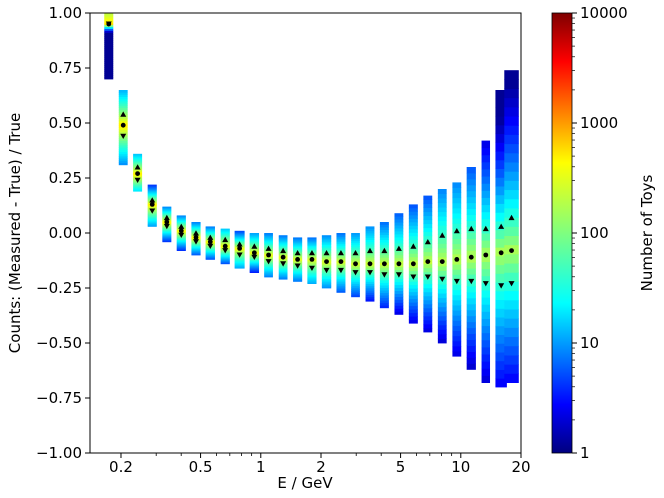 The image size is (664, 498). I want to click on y-tick-label: 0.50, so click(65, 123).